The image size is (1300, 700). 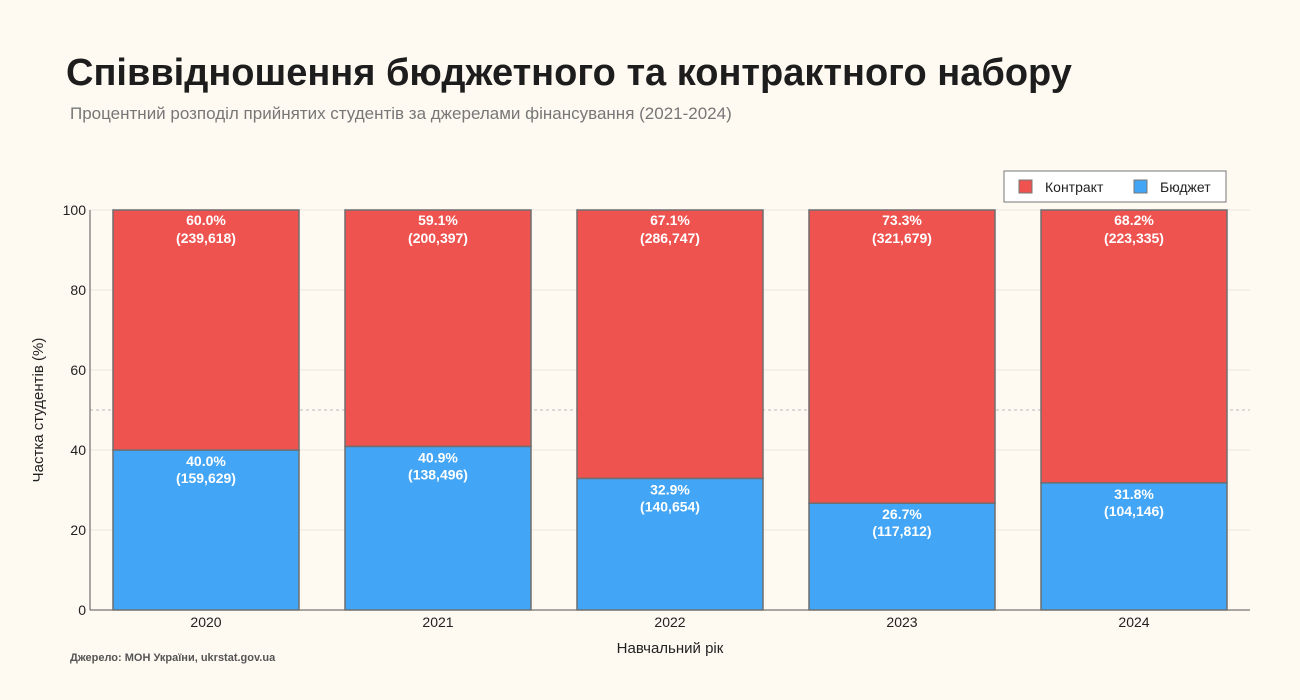 I want to click on legend-label-budget: Бюджет, so click(x=1185, y=187).